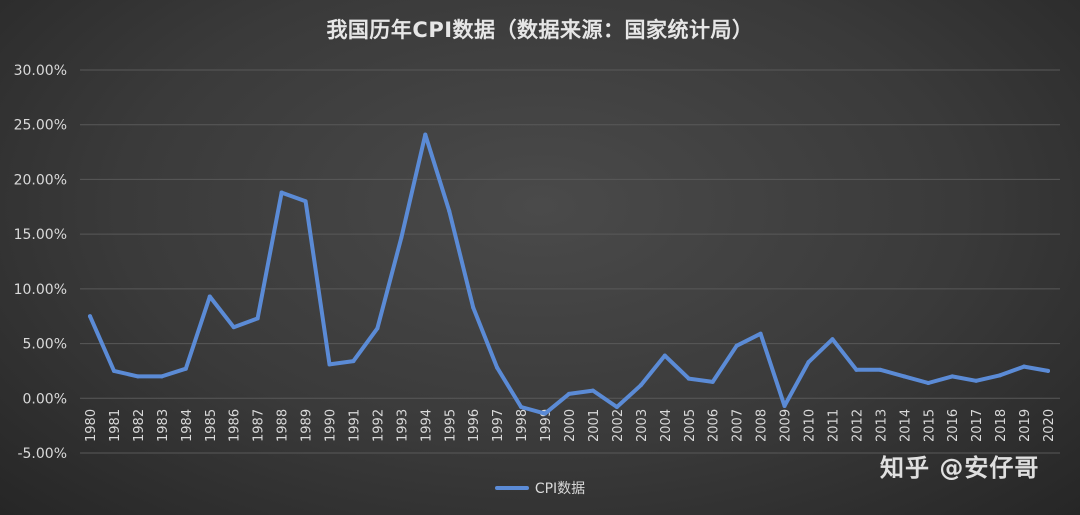 The width and height of the screenshot is (1080, 515). I want to click on chart-title: 我国历年CPI数据（数据来源：国家统计局）, so click(540, 30).